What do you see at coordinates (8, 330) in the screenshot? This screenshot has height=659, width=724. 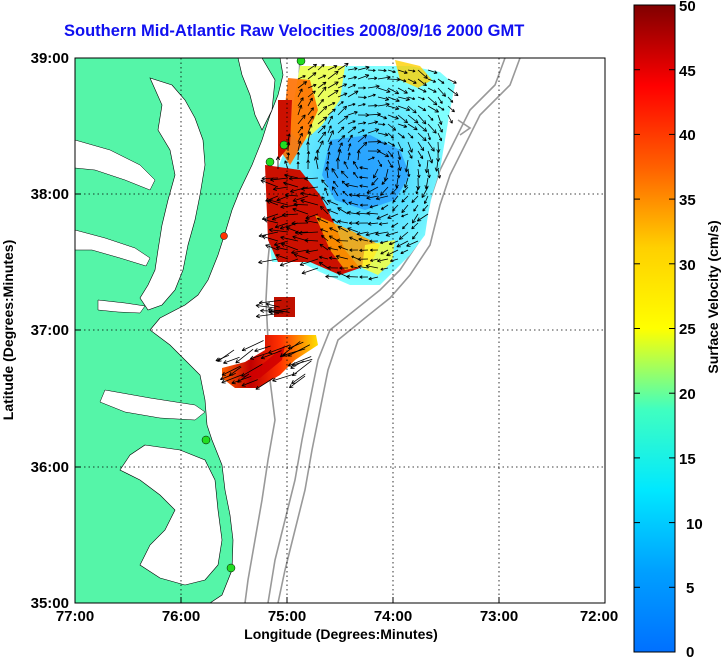 I see `y-axis-title: Latitude (Degrees:Minutes)` at bounding box center [8, 330].